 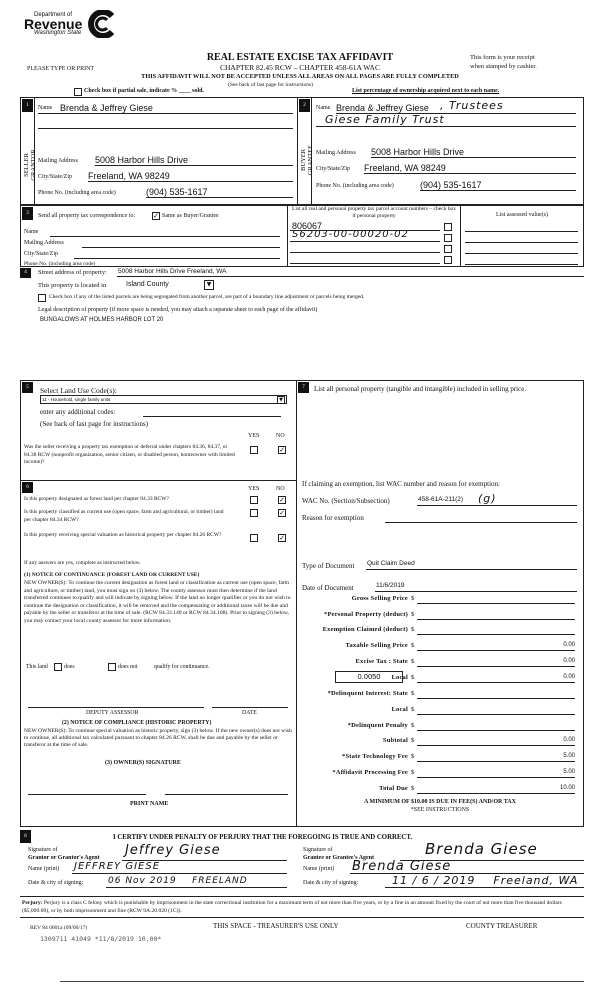 I want to click on wac-field: 458-61A-211(2), so click(x=441, y=499).